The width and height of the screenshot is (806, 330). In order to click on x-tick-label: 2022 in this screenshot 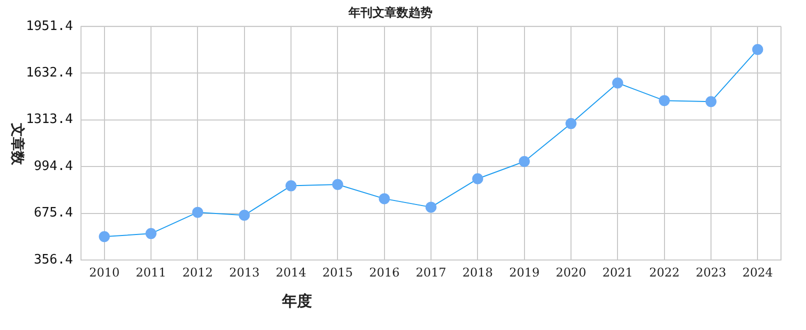, I will do `click(664, 272)`.